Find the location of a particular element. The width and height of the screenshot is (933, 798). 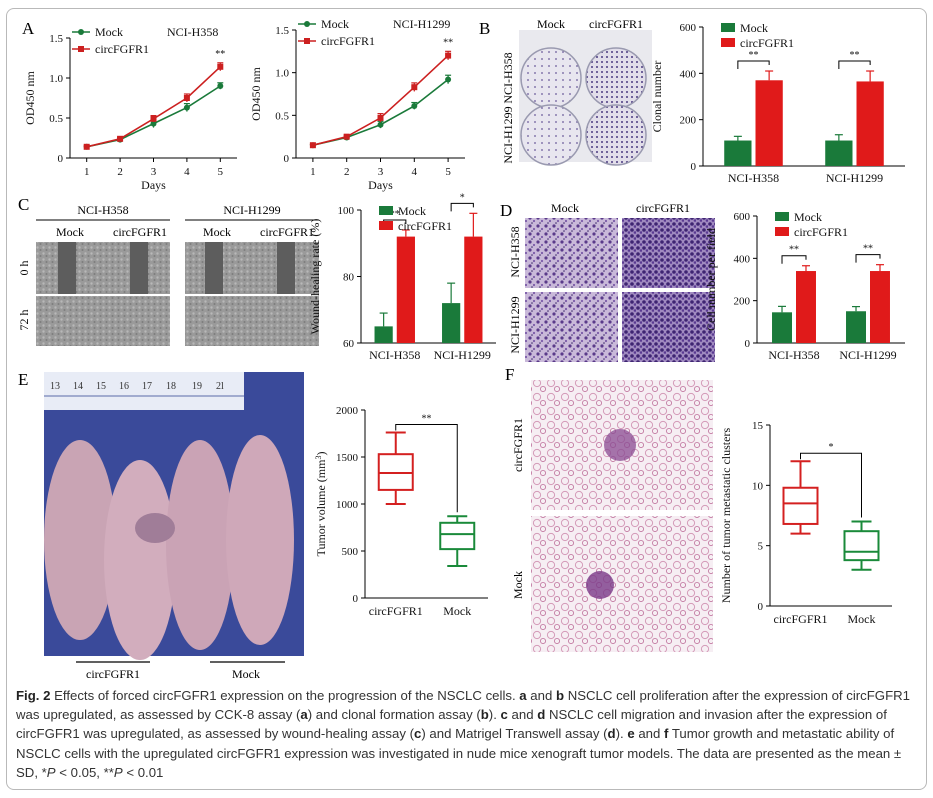

svg-text: 2l is located at coordinates (220, 386).